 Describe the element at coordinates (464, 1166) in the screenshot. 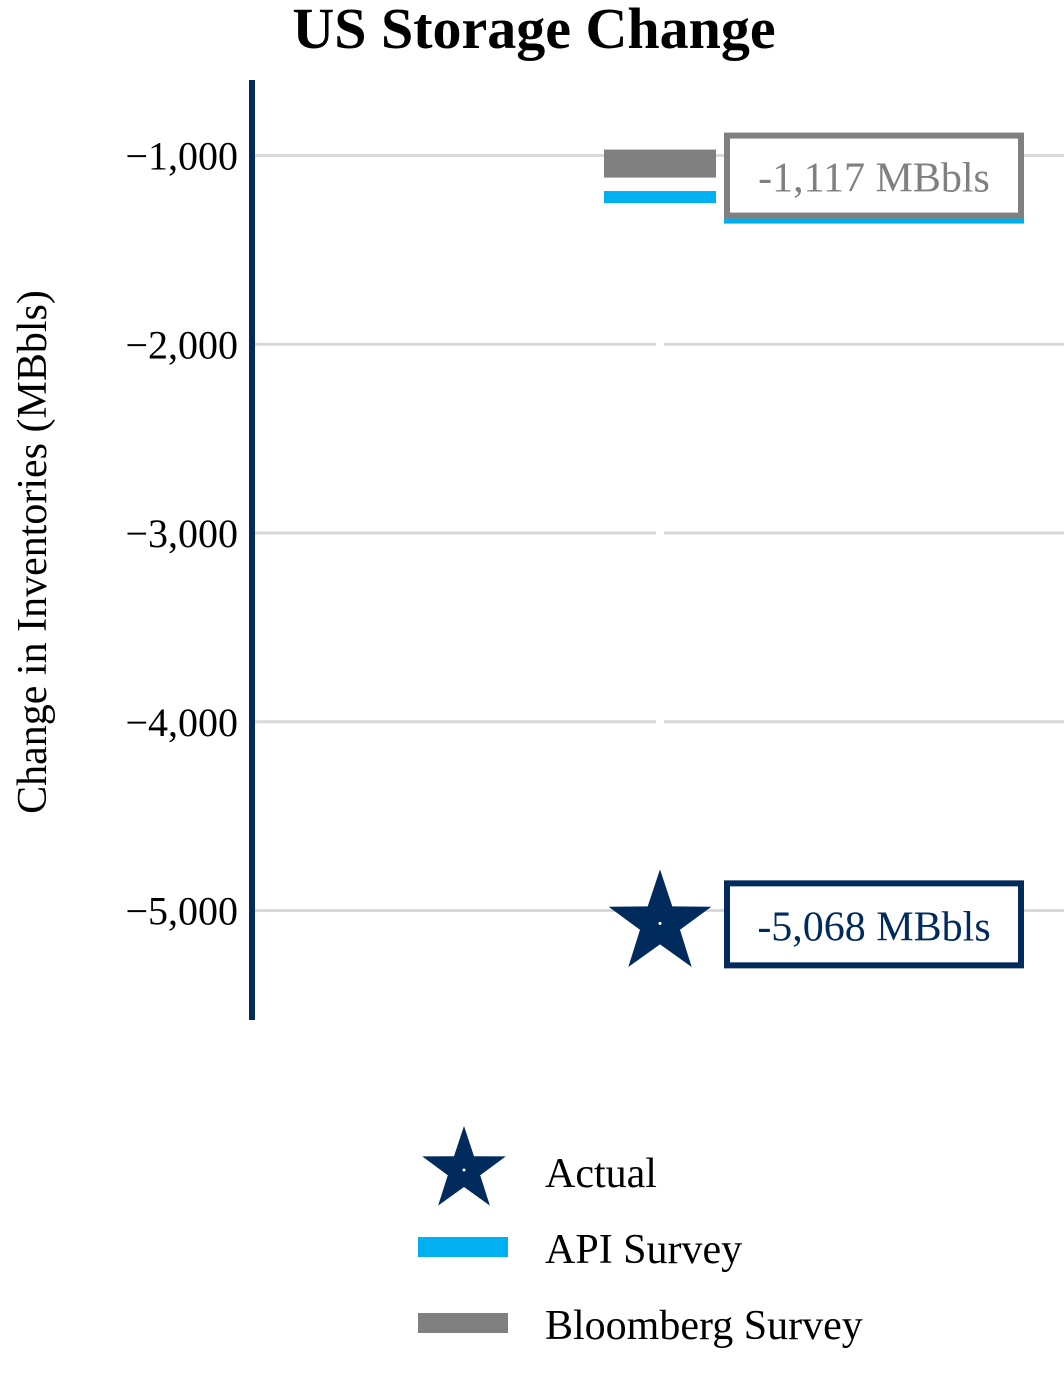

I see `legend-star-icon` at that location.